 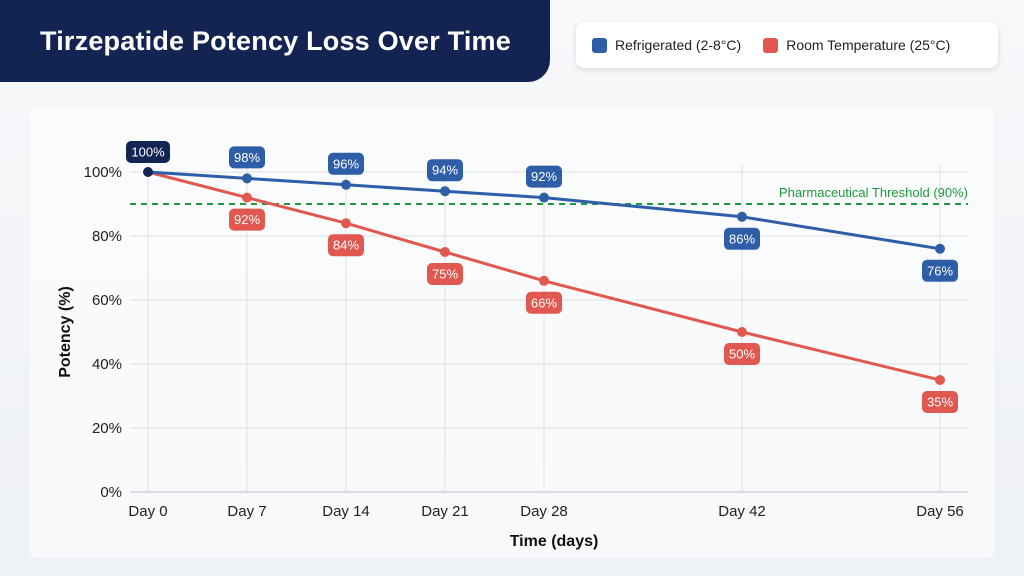 I want to click on x-tick-label: Day 56, so click(x=940, y=511).